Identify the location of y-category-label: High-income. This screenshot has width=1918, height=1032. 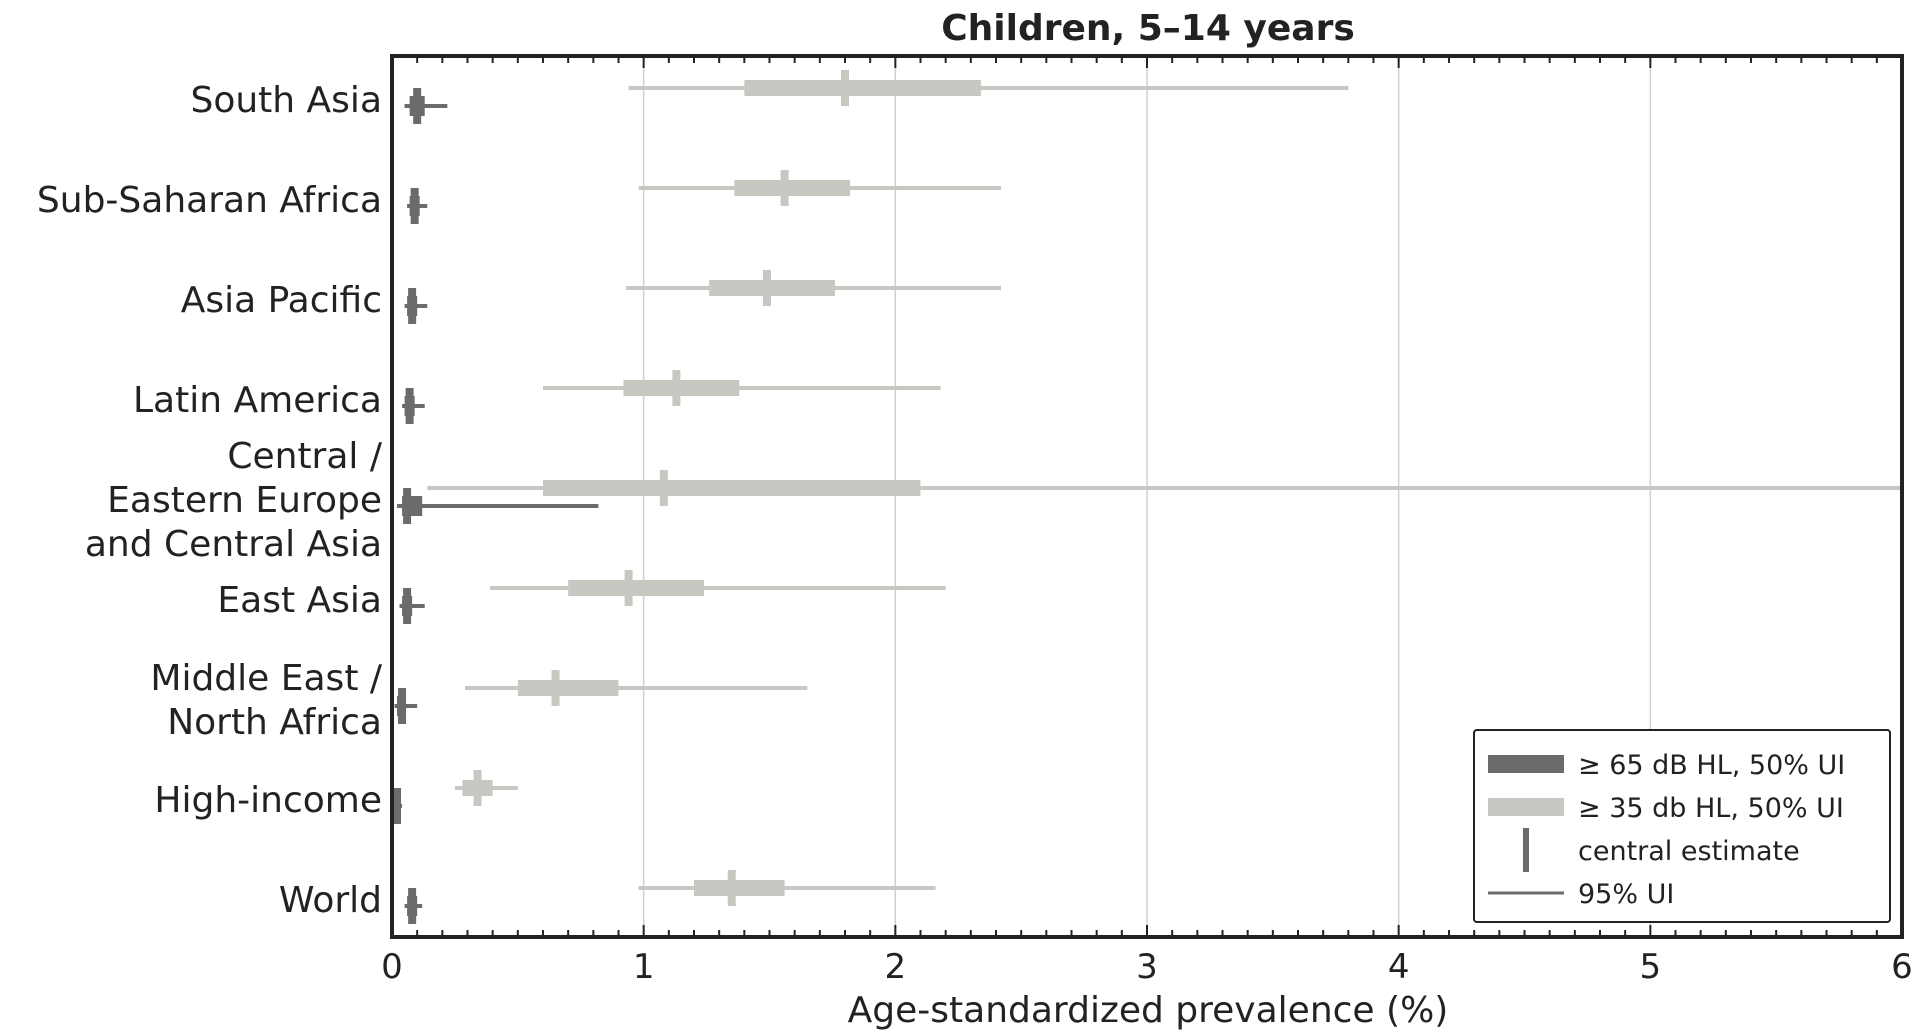
(268, 800).